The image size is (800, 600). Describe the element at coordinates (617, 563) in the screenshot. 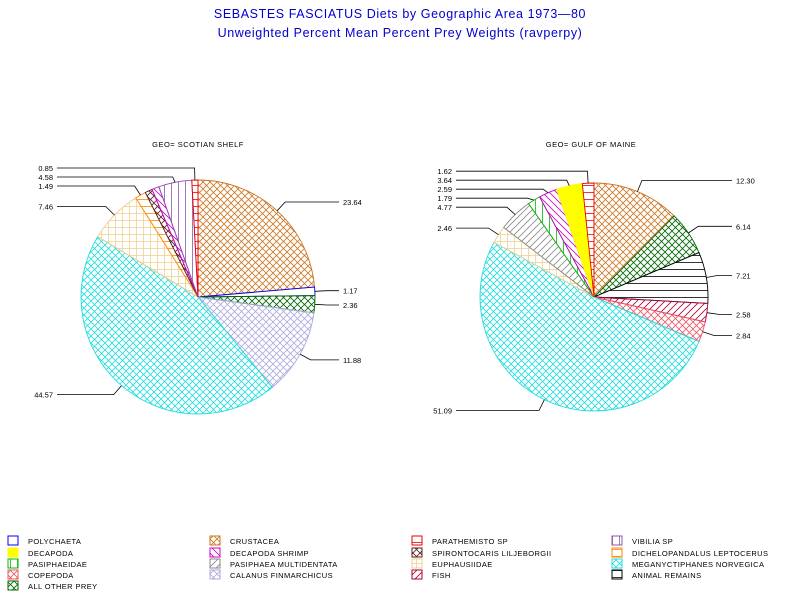

I see `legend-swatch-meganyctiphanes-norvegica` at that location.